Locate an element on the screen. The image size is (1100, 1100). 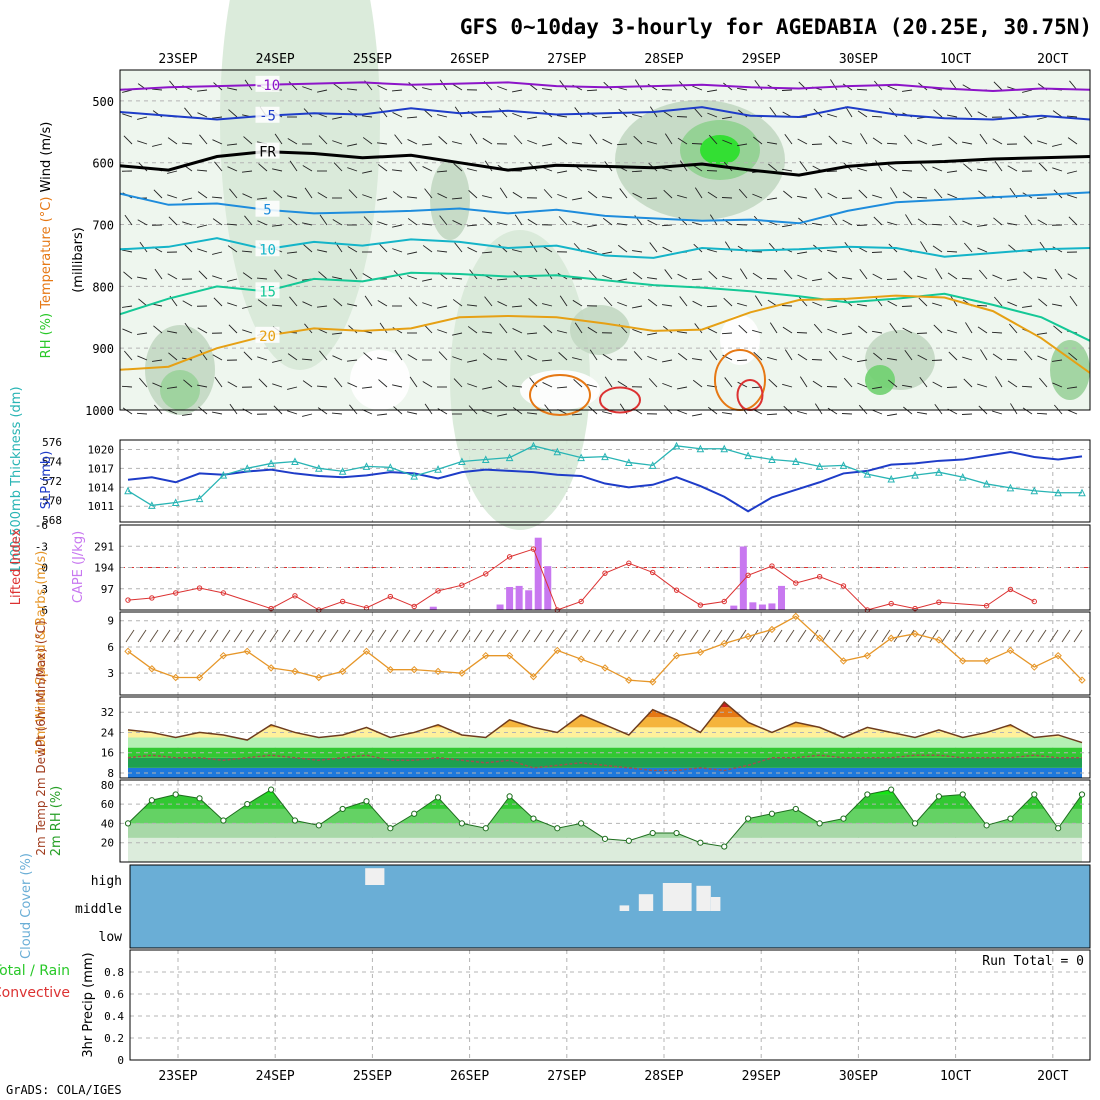
rh-ylabel: 2m RH (%) is located at coordinates (56, 821).